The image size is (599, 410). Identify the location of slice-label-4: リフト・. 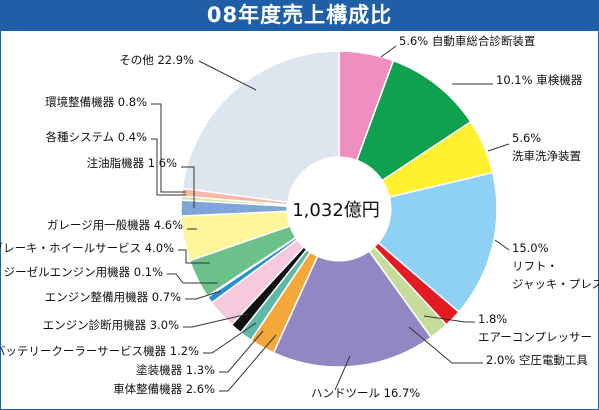
(535, 266).